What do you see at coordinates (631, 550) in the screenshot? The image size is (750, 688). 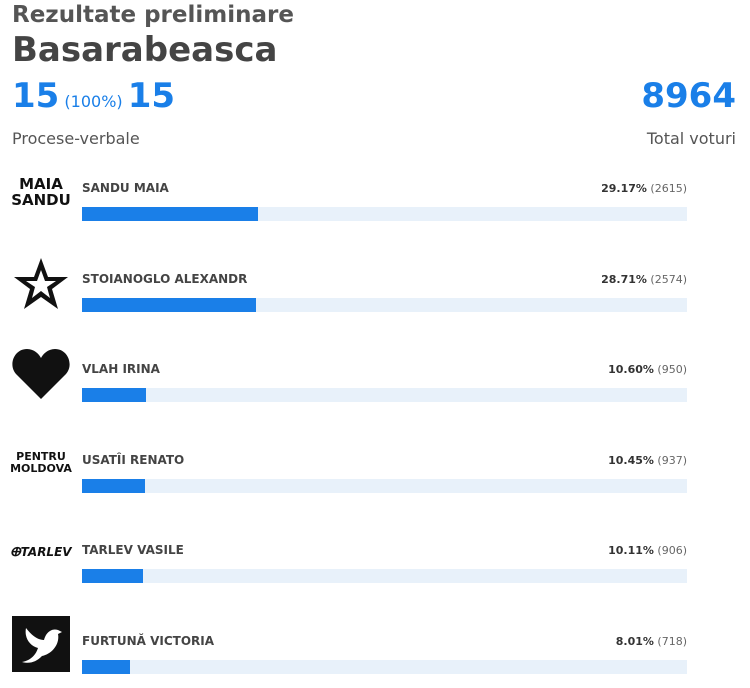 I see `percent-label: 10.11%` at bounding box center [631, 550].